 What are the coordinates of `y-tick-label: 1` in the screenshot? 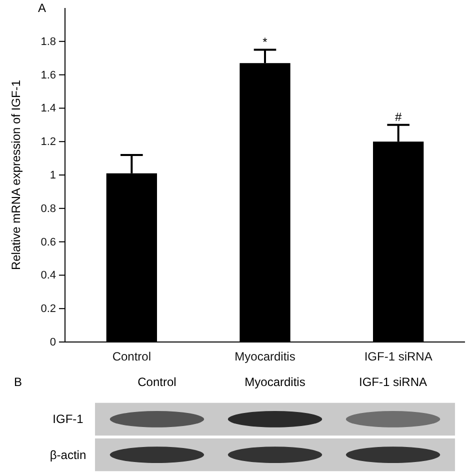 It's located at (53, 176).